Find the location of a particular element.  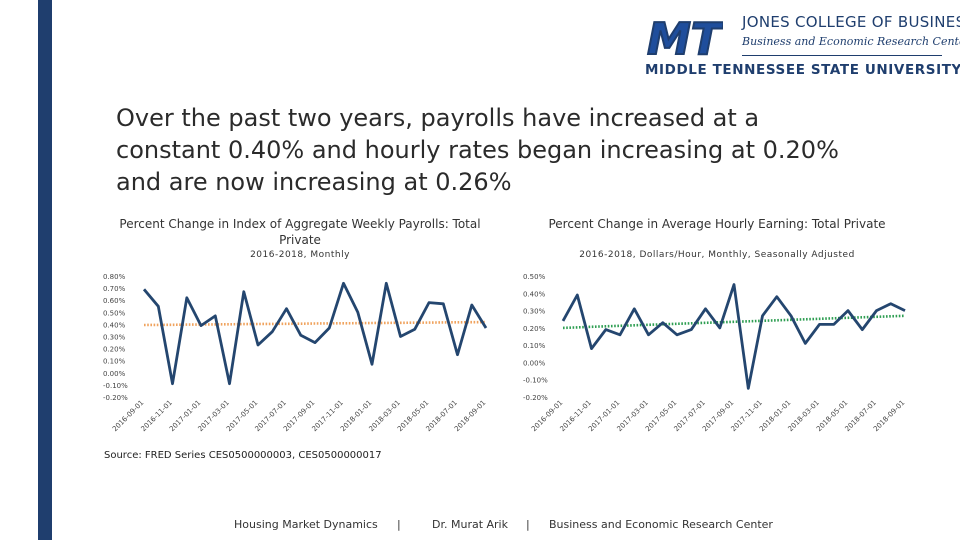

hourly-earnings-series-line is located at coordinates (733, 336).